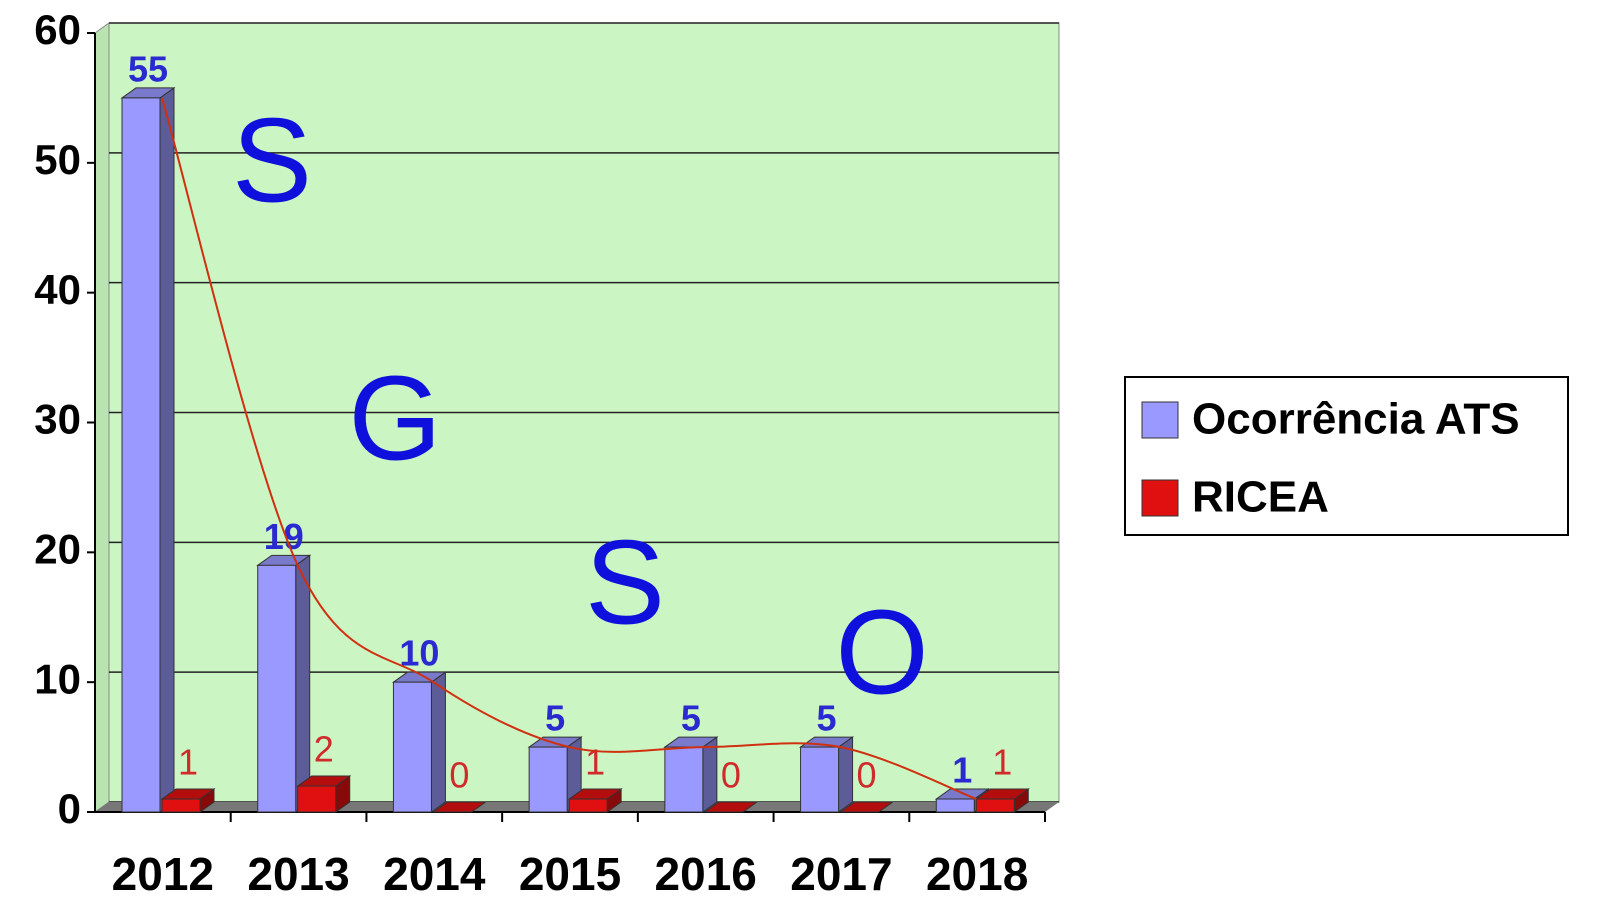 The image size is (1606, 922). I want to click on legend-label: RICEA, so click(1260, 497).